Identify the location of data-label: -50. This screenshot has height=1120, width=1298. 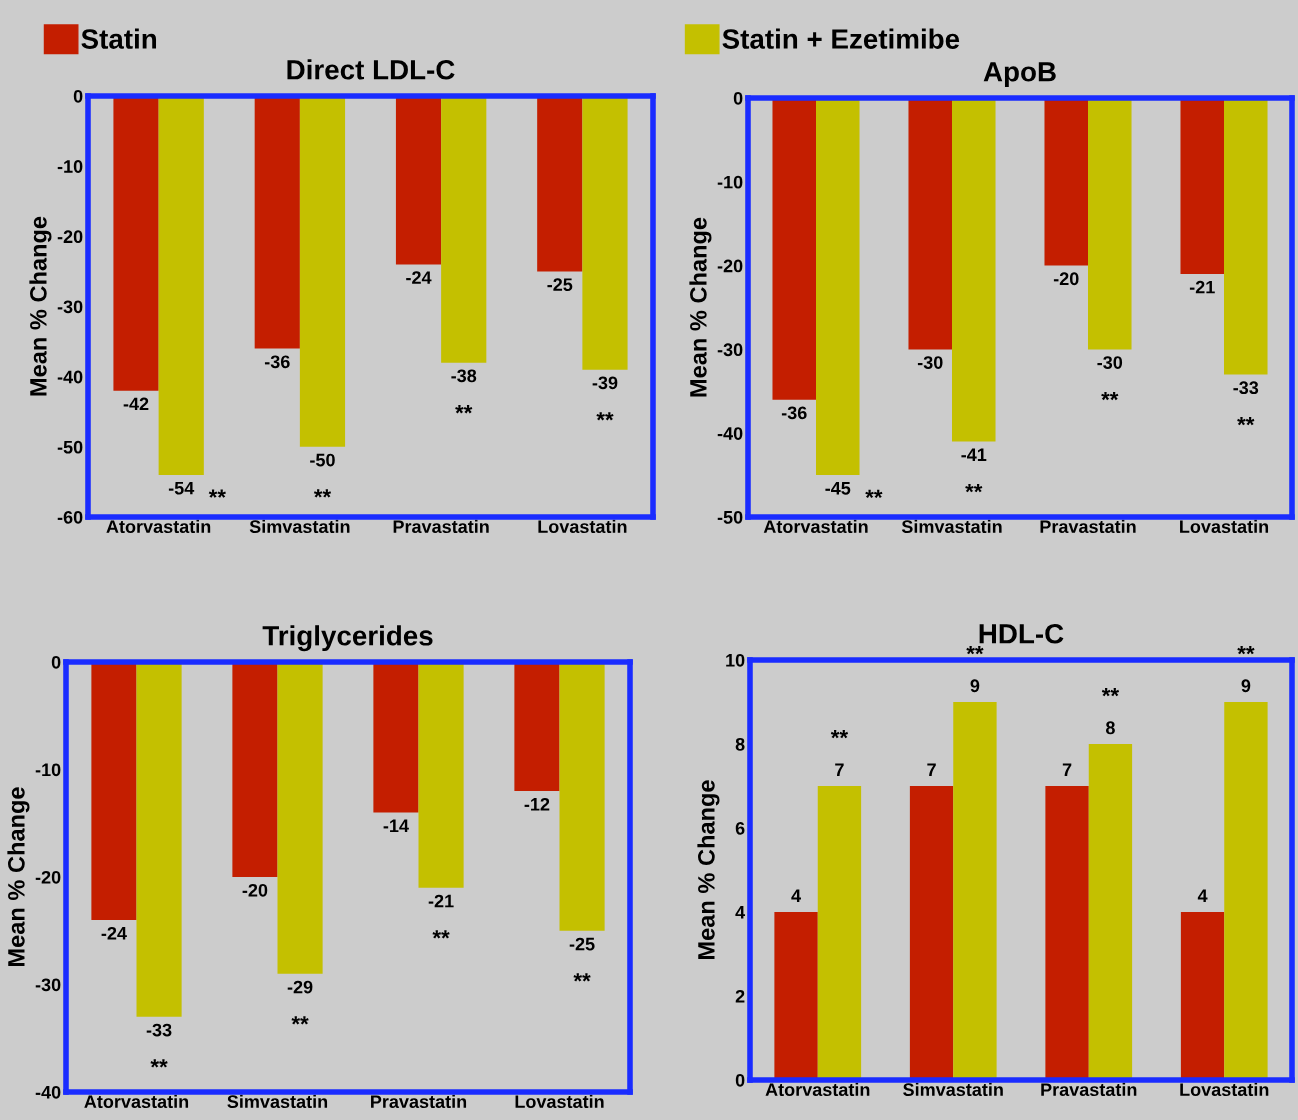
(322, 460).